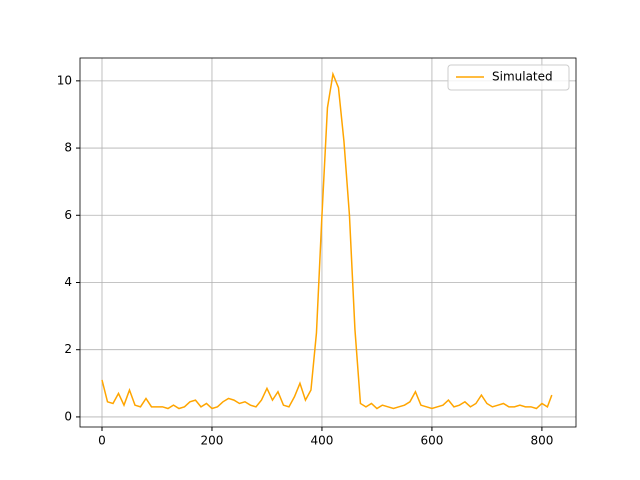 The width and height of the screenshot is (640, 480). Describe the element at coordinates (321, 441) in the screenshot. I see `x-tick-label: 400` at that location.